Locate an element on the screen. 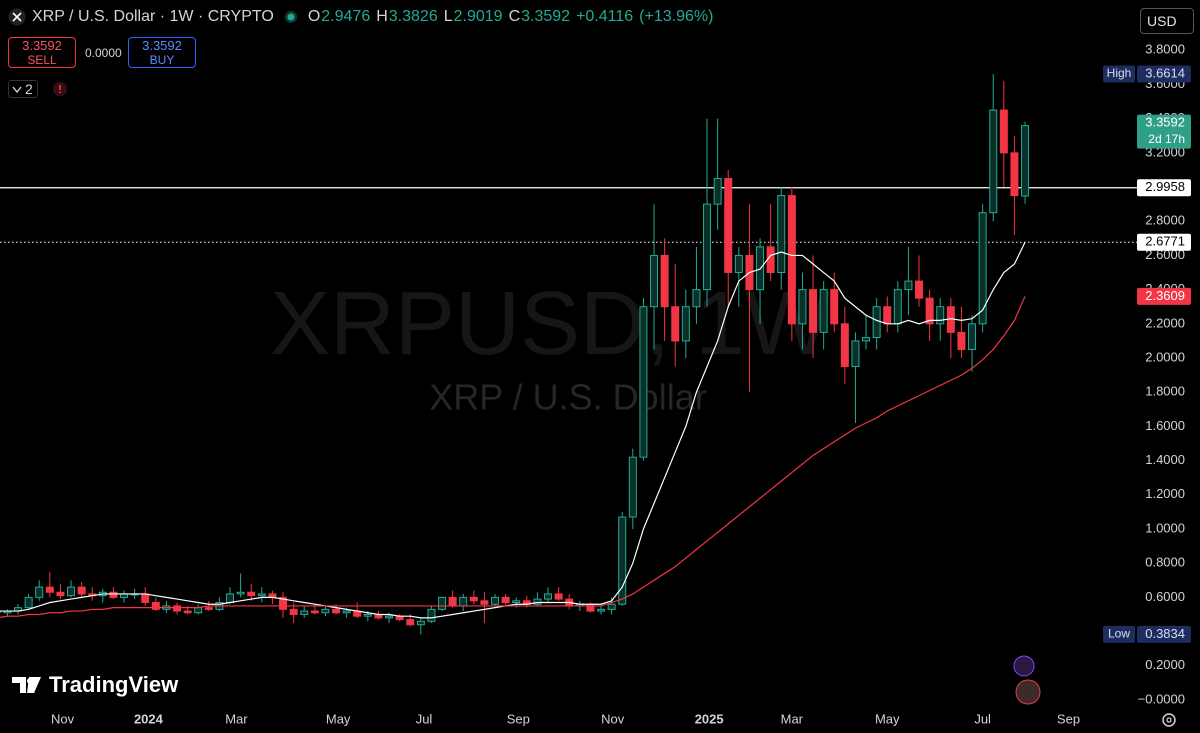 The width and height of the screenshot is (1200, 733). x-tick-label: May is located at coordinates (338, 718).